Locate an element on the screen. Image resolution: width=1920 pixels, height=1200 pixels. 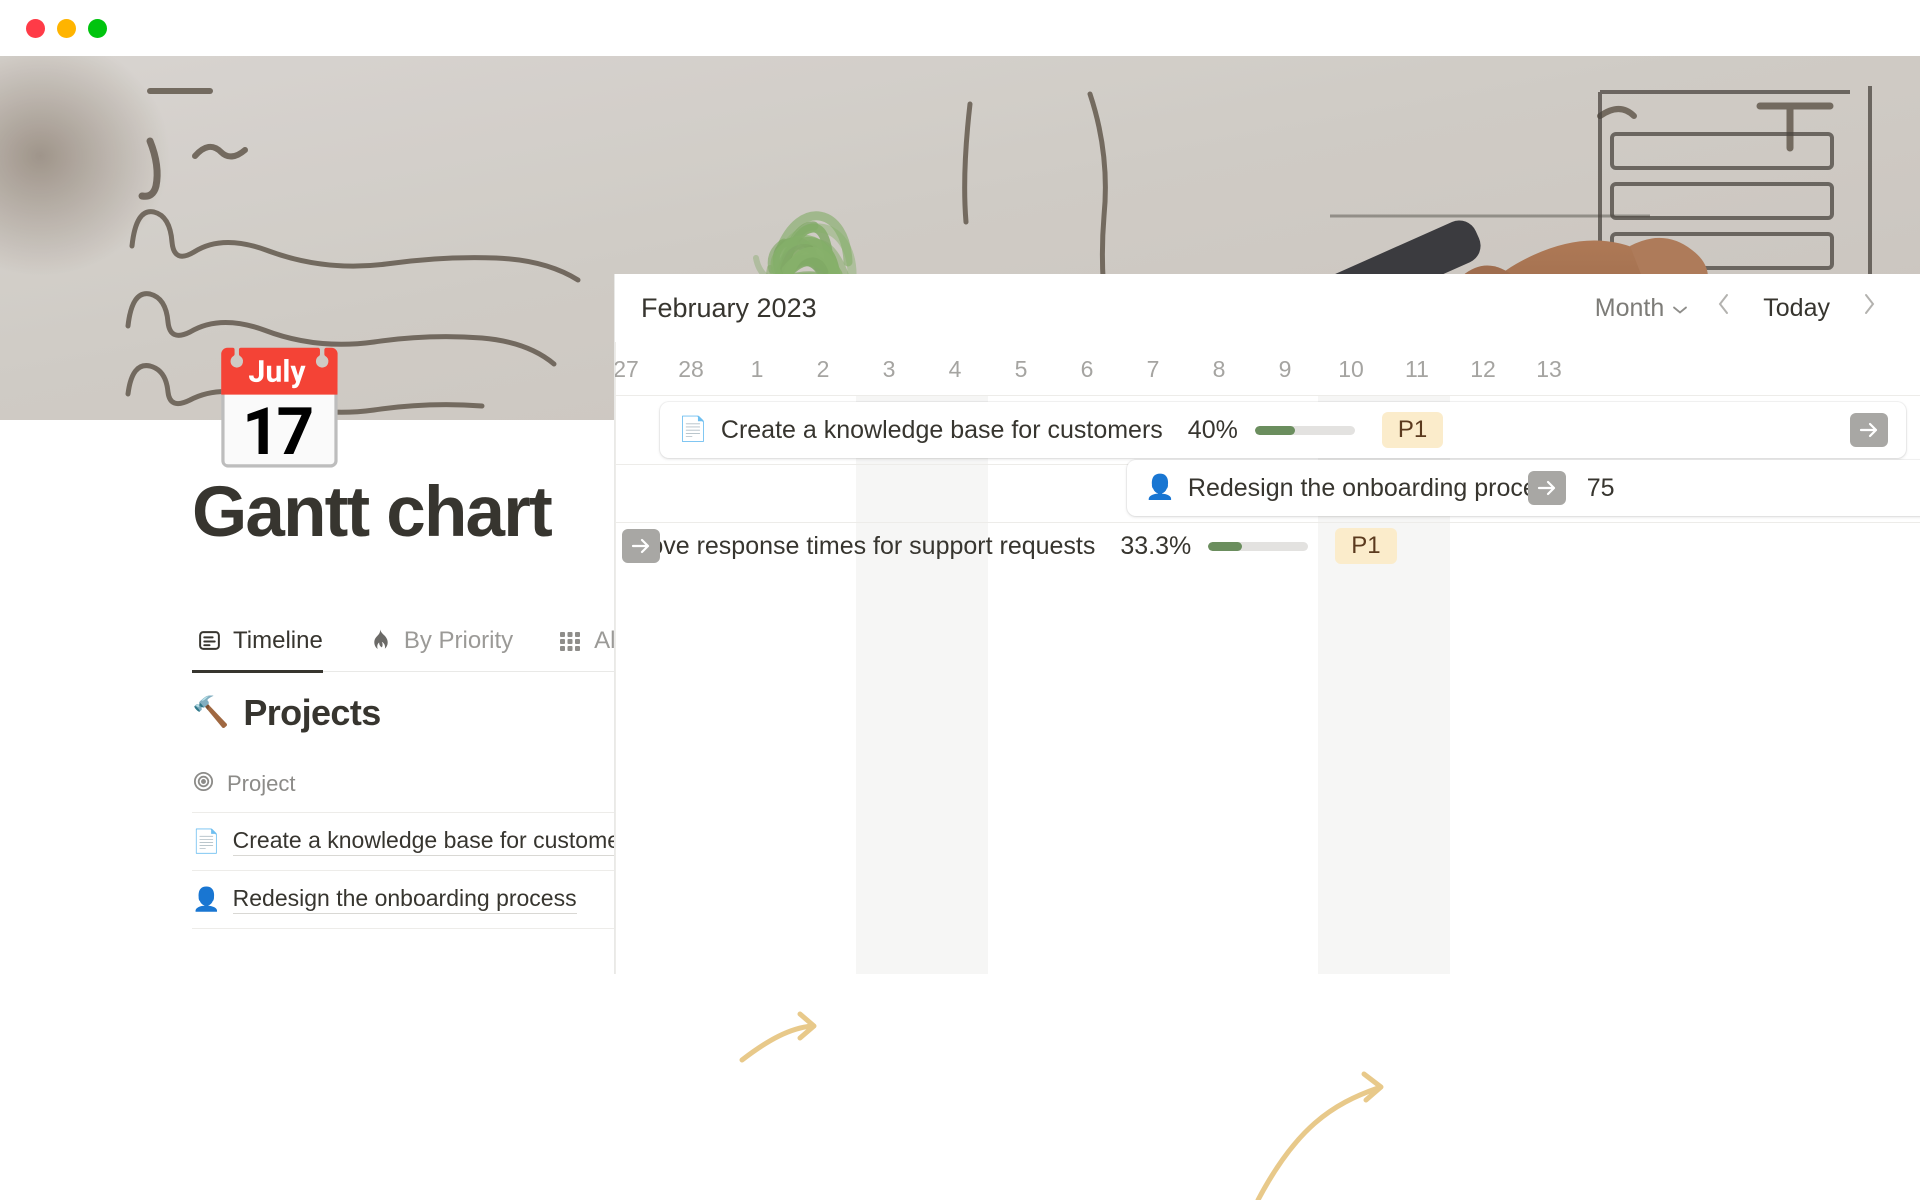
table-row-title: Create a knowledge base for customers is located at coordinates (436, 841).